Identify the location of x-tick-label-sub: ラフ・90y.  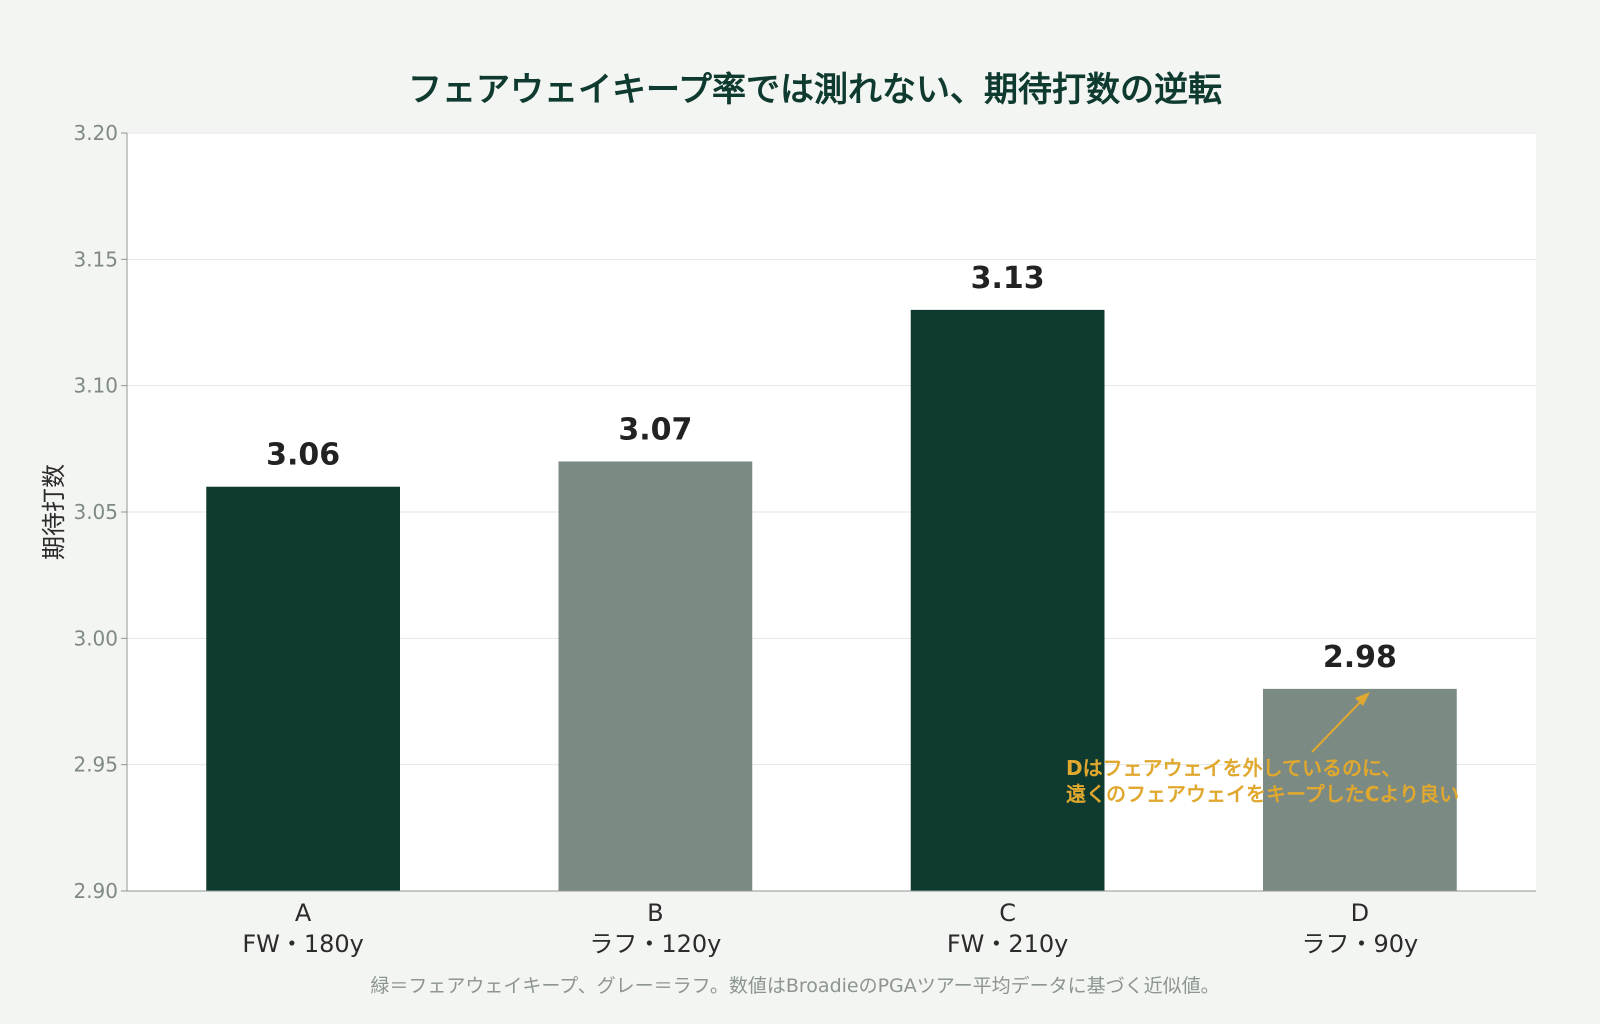
(1360, 944).